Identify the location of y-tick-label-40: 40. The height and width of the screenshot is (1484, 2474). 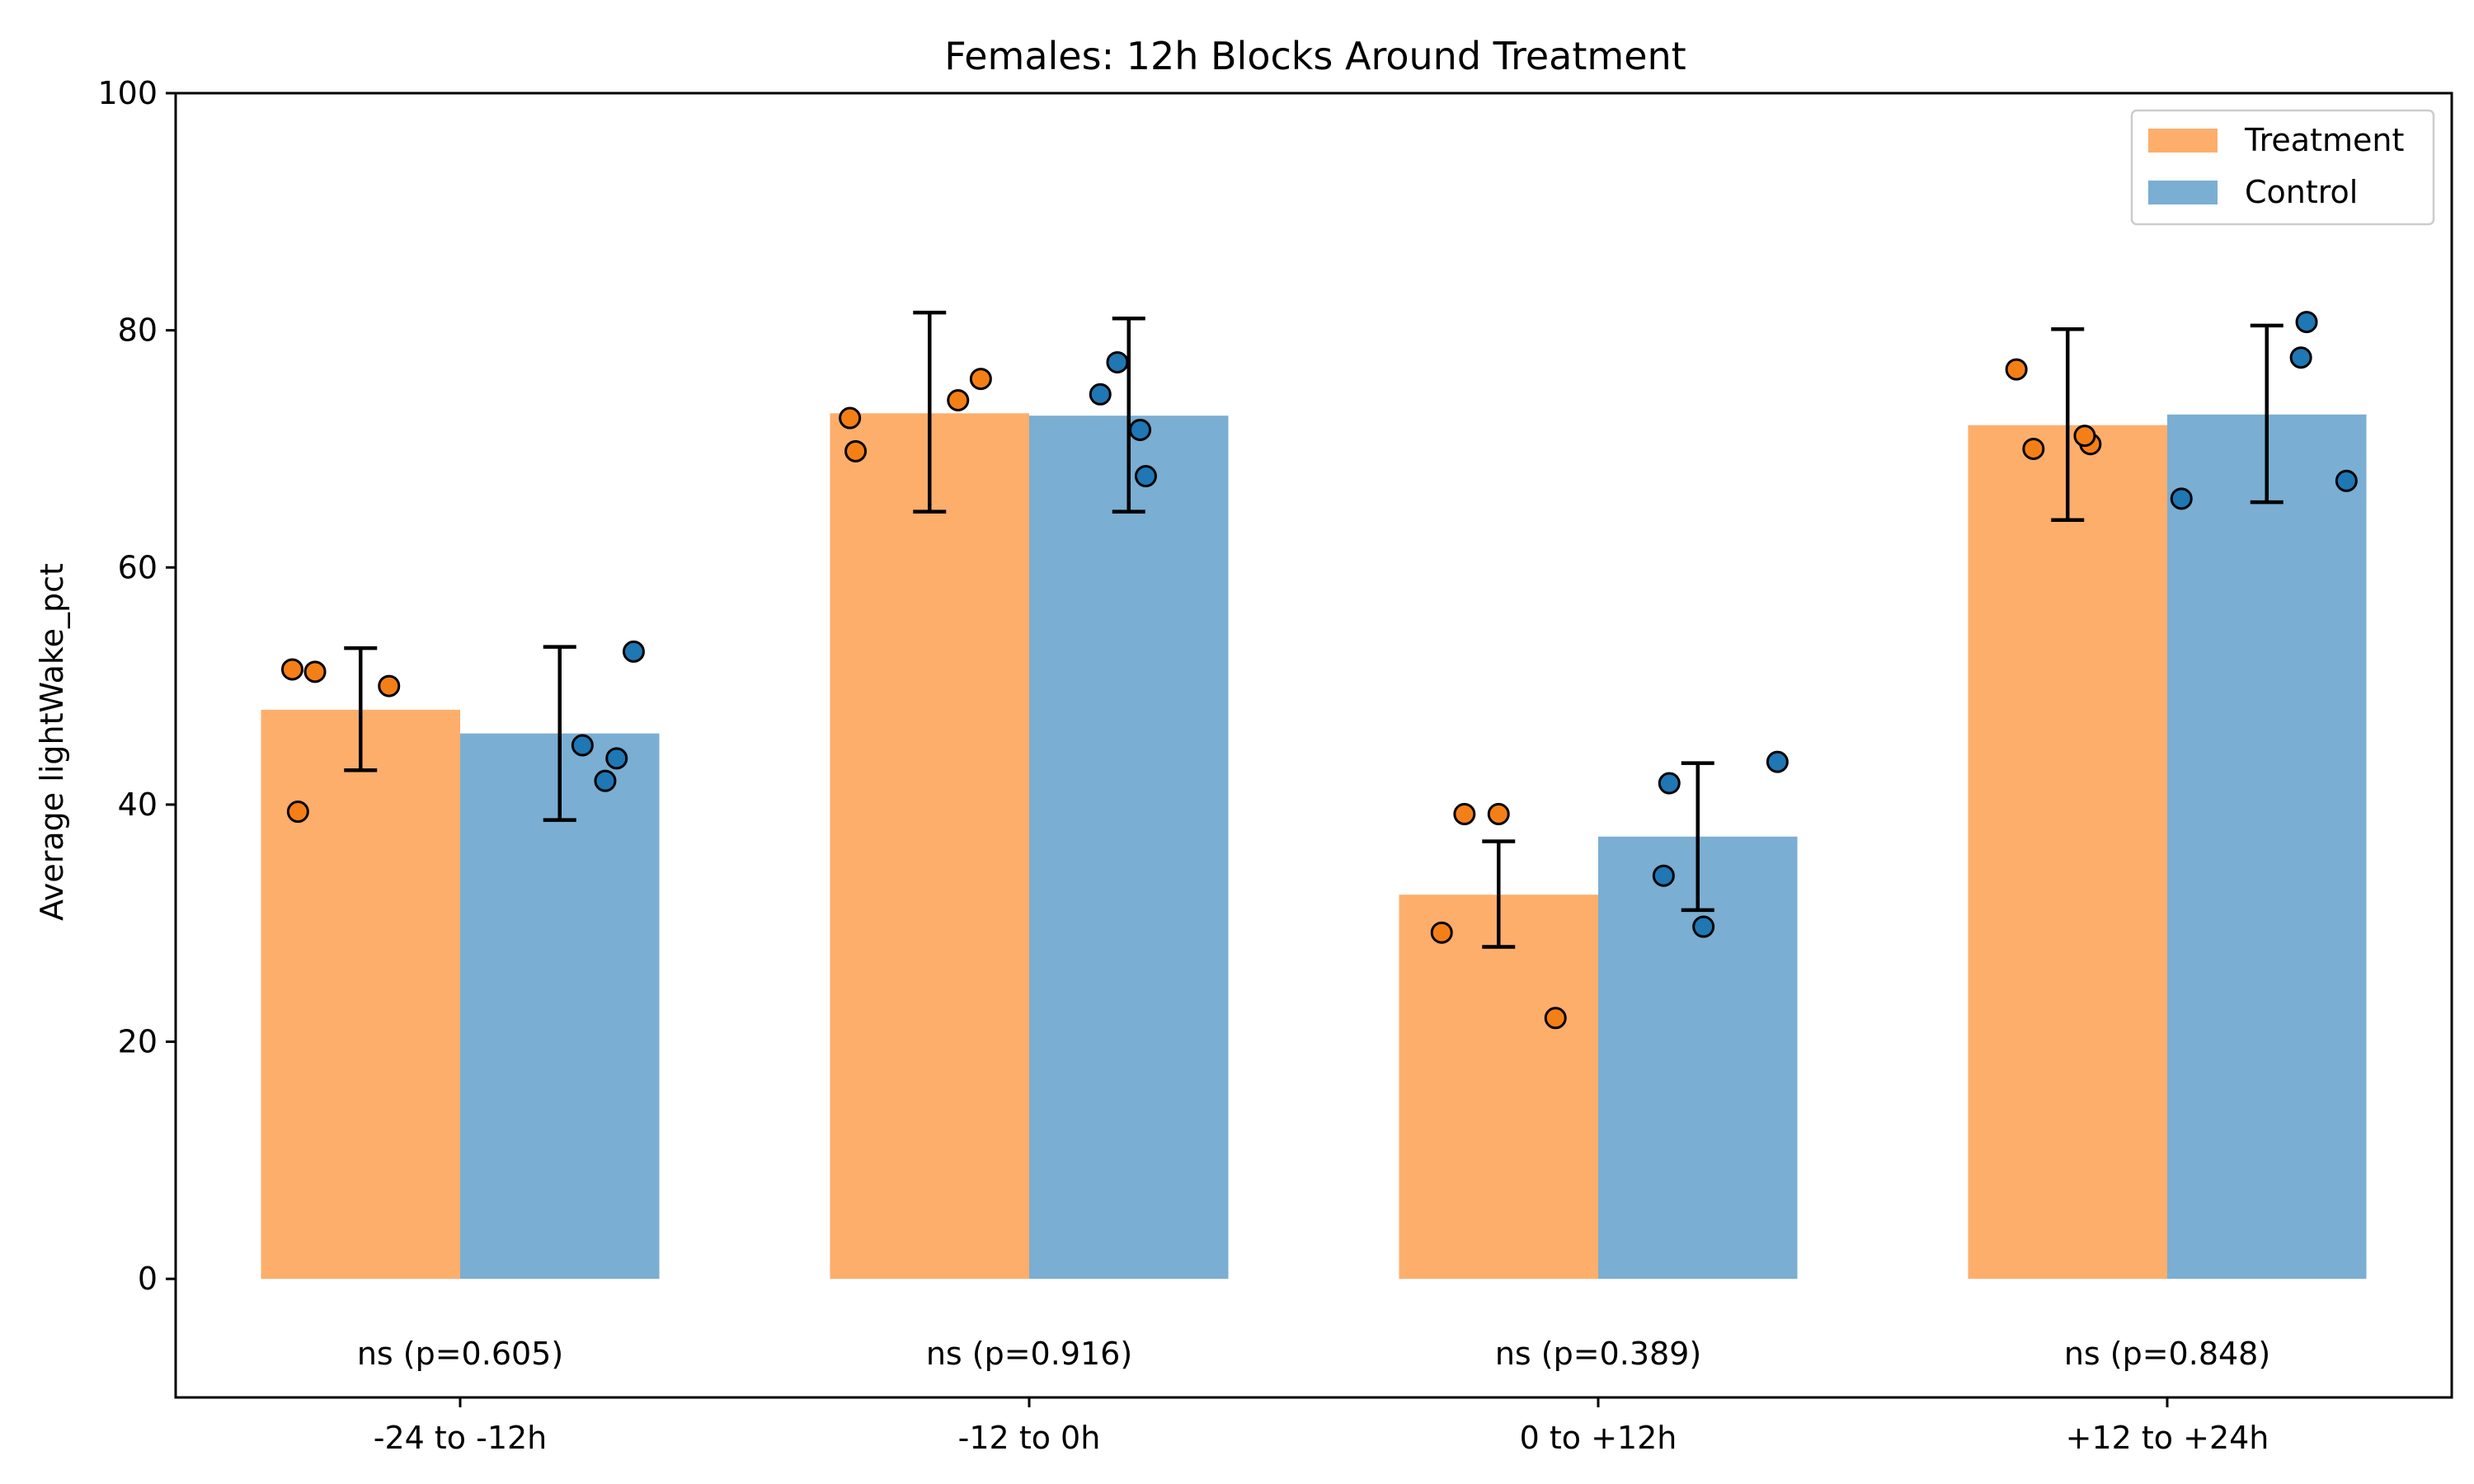
(138, 805).